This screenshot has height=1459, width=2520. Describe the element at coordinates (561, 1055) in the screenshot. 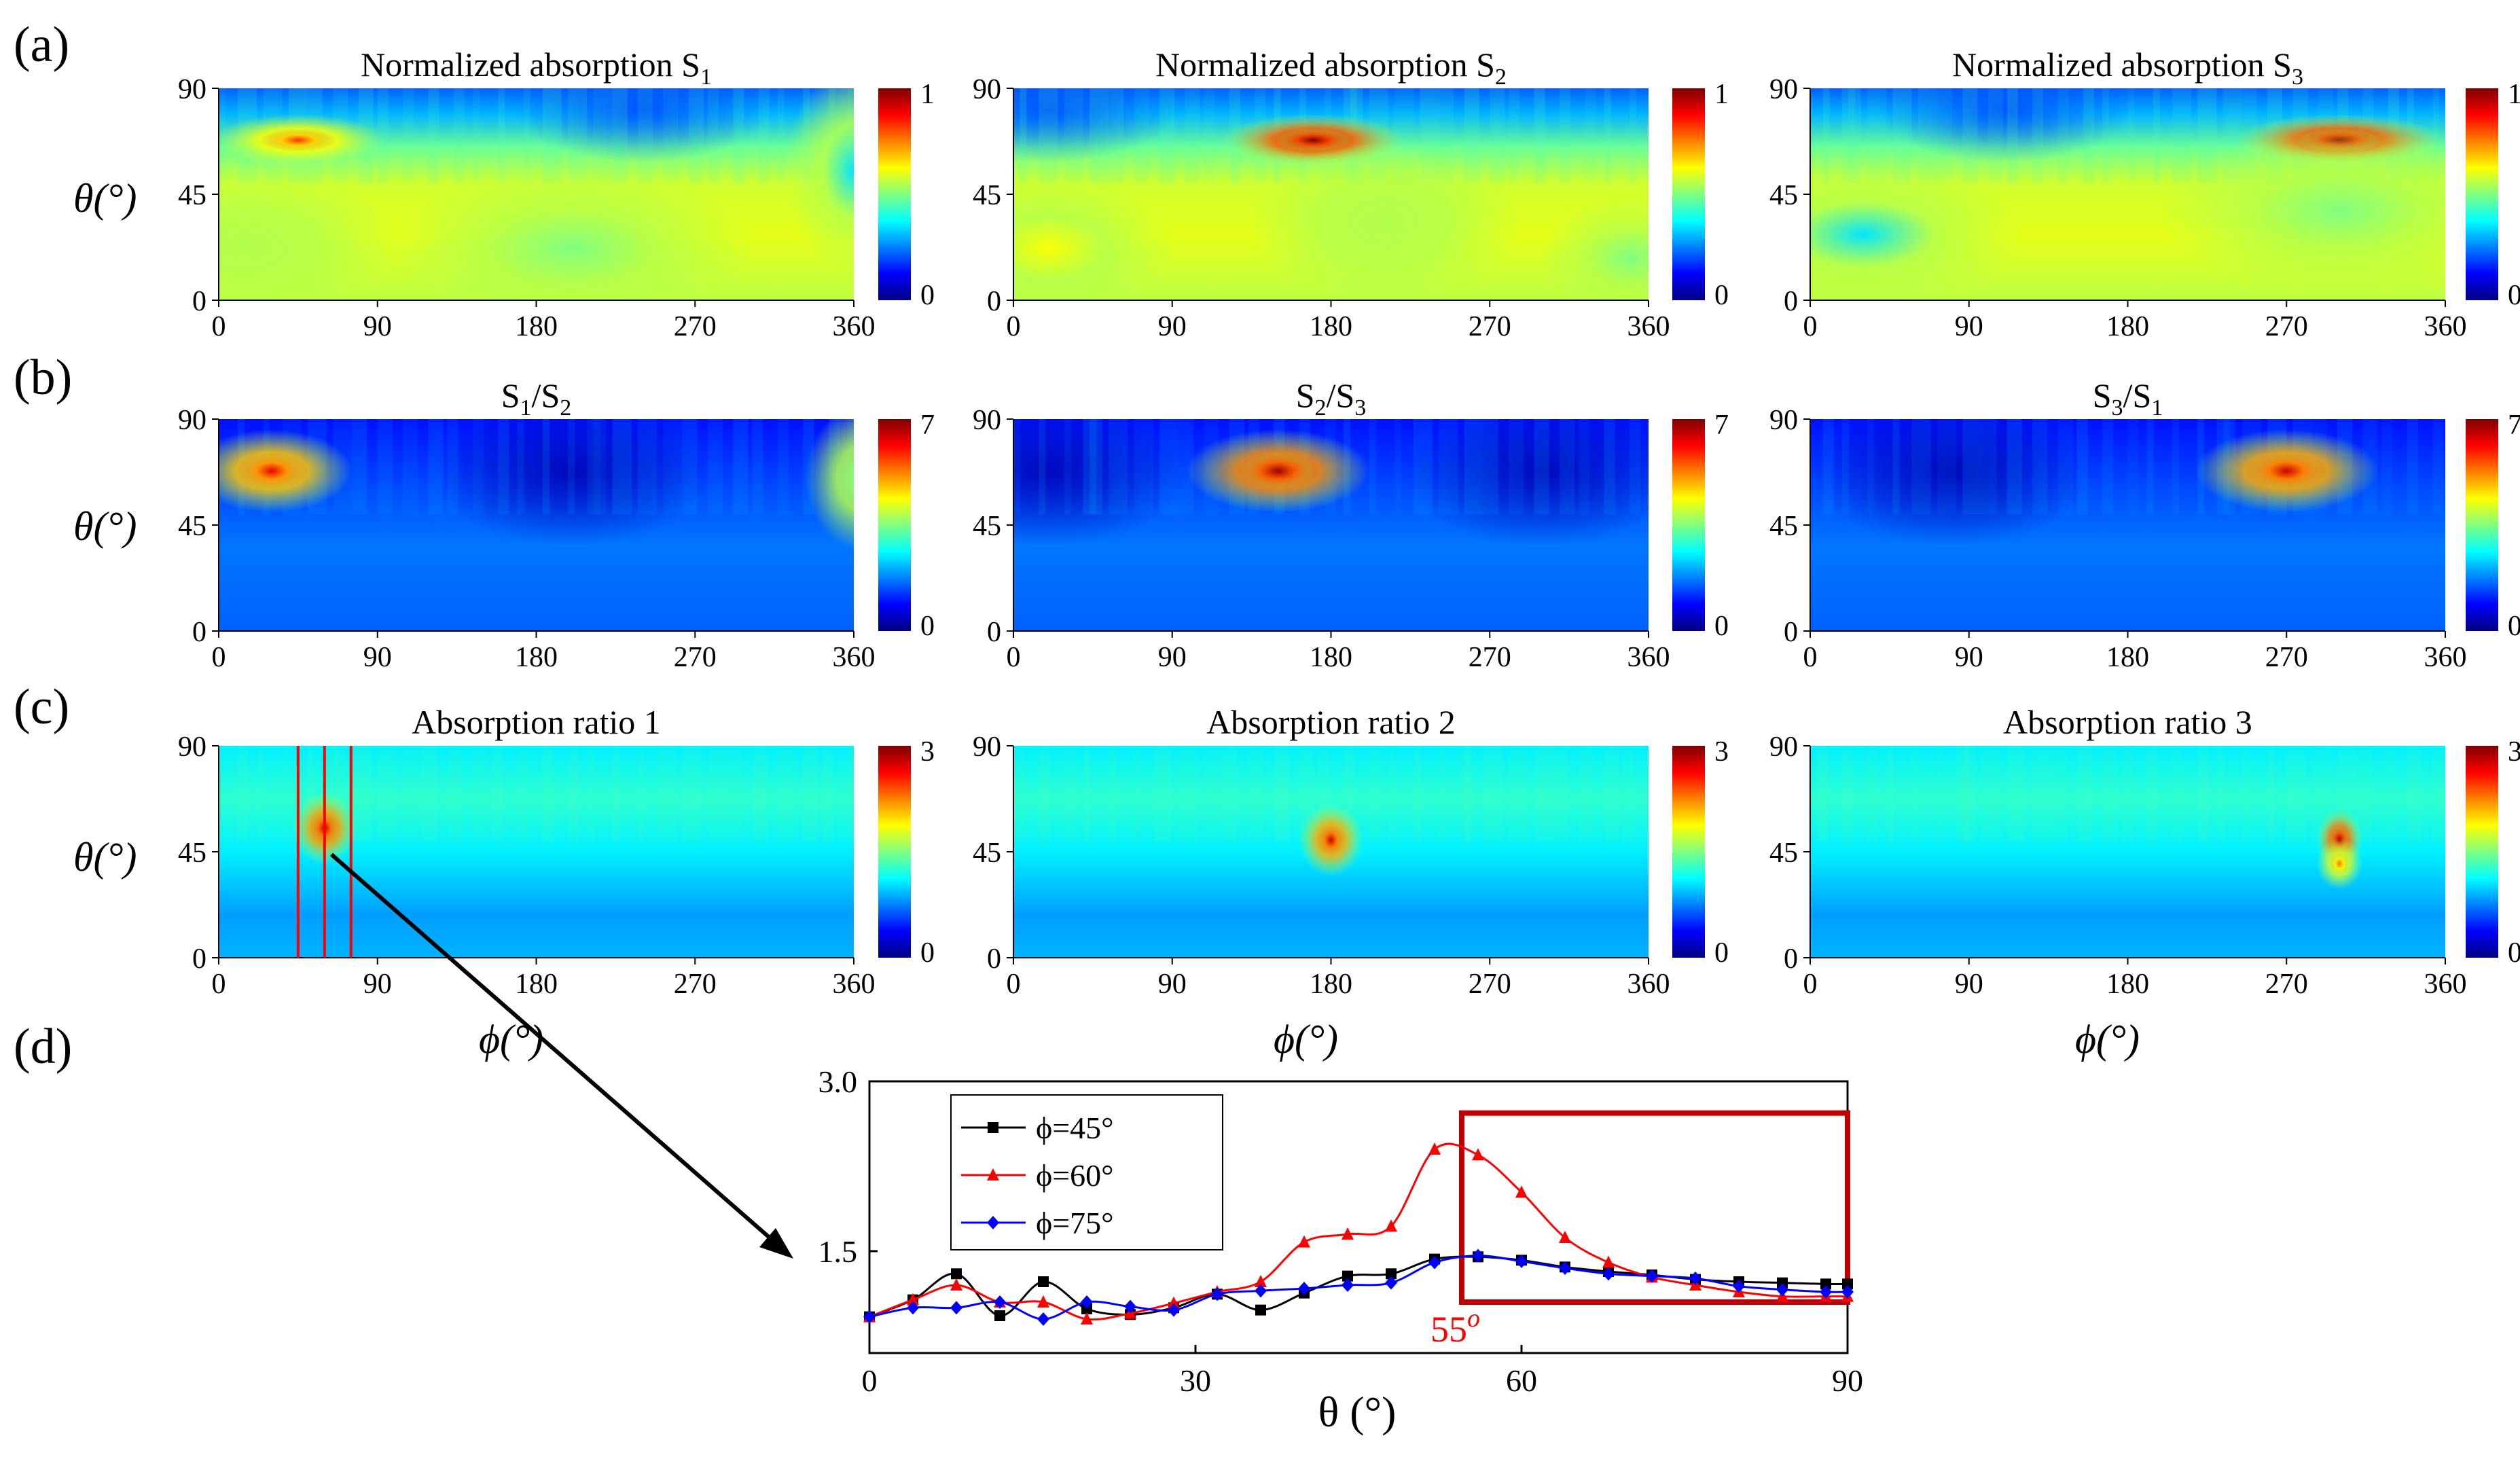

I see `connector-arrow` at that location.